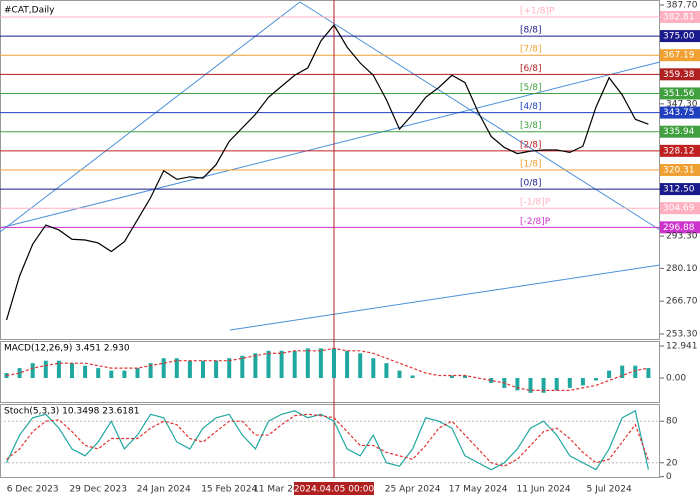 This screenshot has height=500, width=700. I want to click on level-label: [1/8], so click(531, 164).